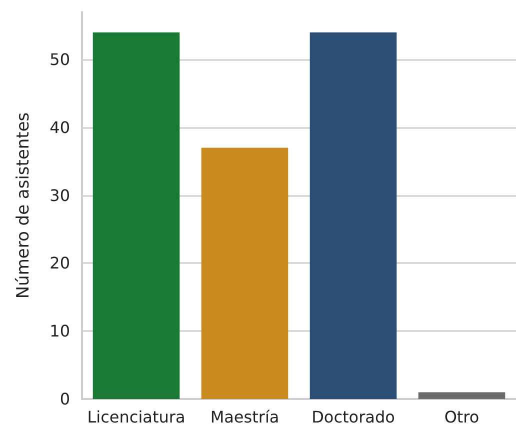  What do you see at coordinates (136, 417) in the screenshot?
I see `x-tick-label: Licenciatura` at bounding box center [136, 417].